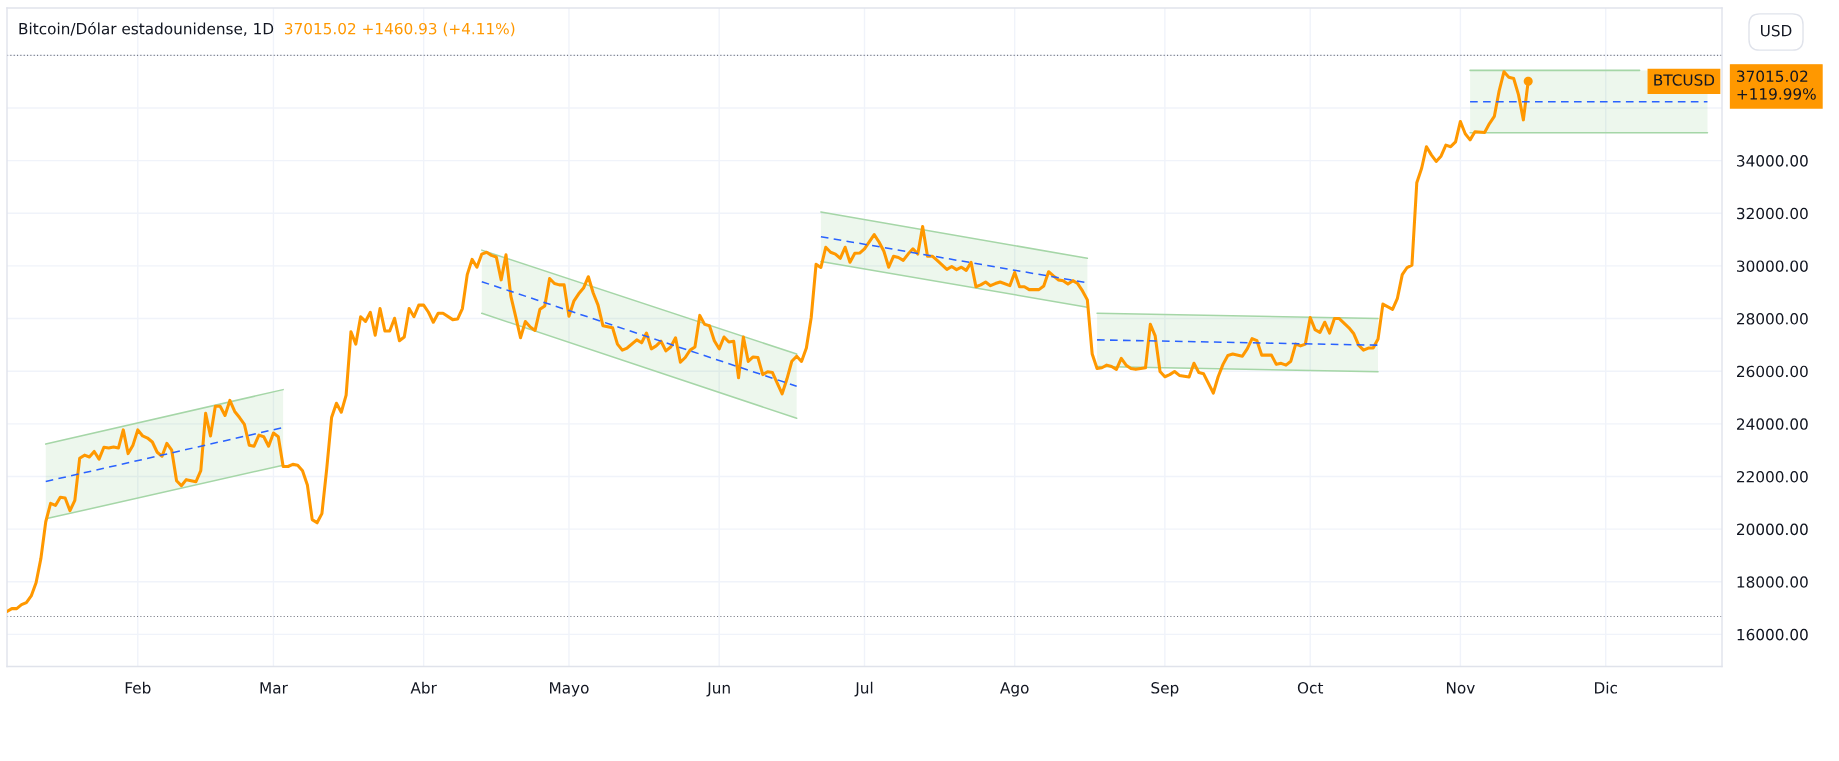  What do you see at coordinates (1772, 213) in the screenshot?
I see `y-tick-label: 32000.00` at bounding box center [1772, 213].